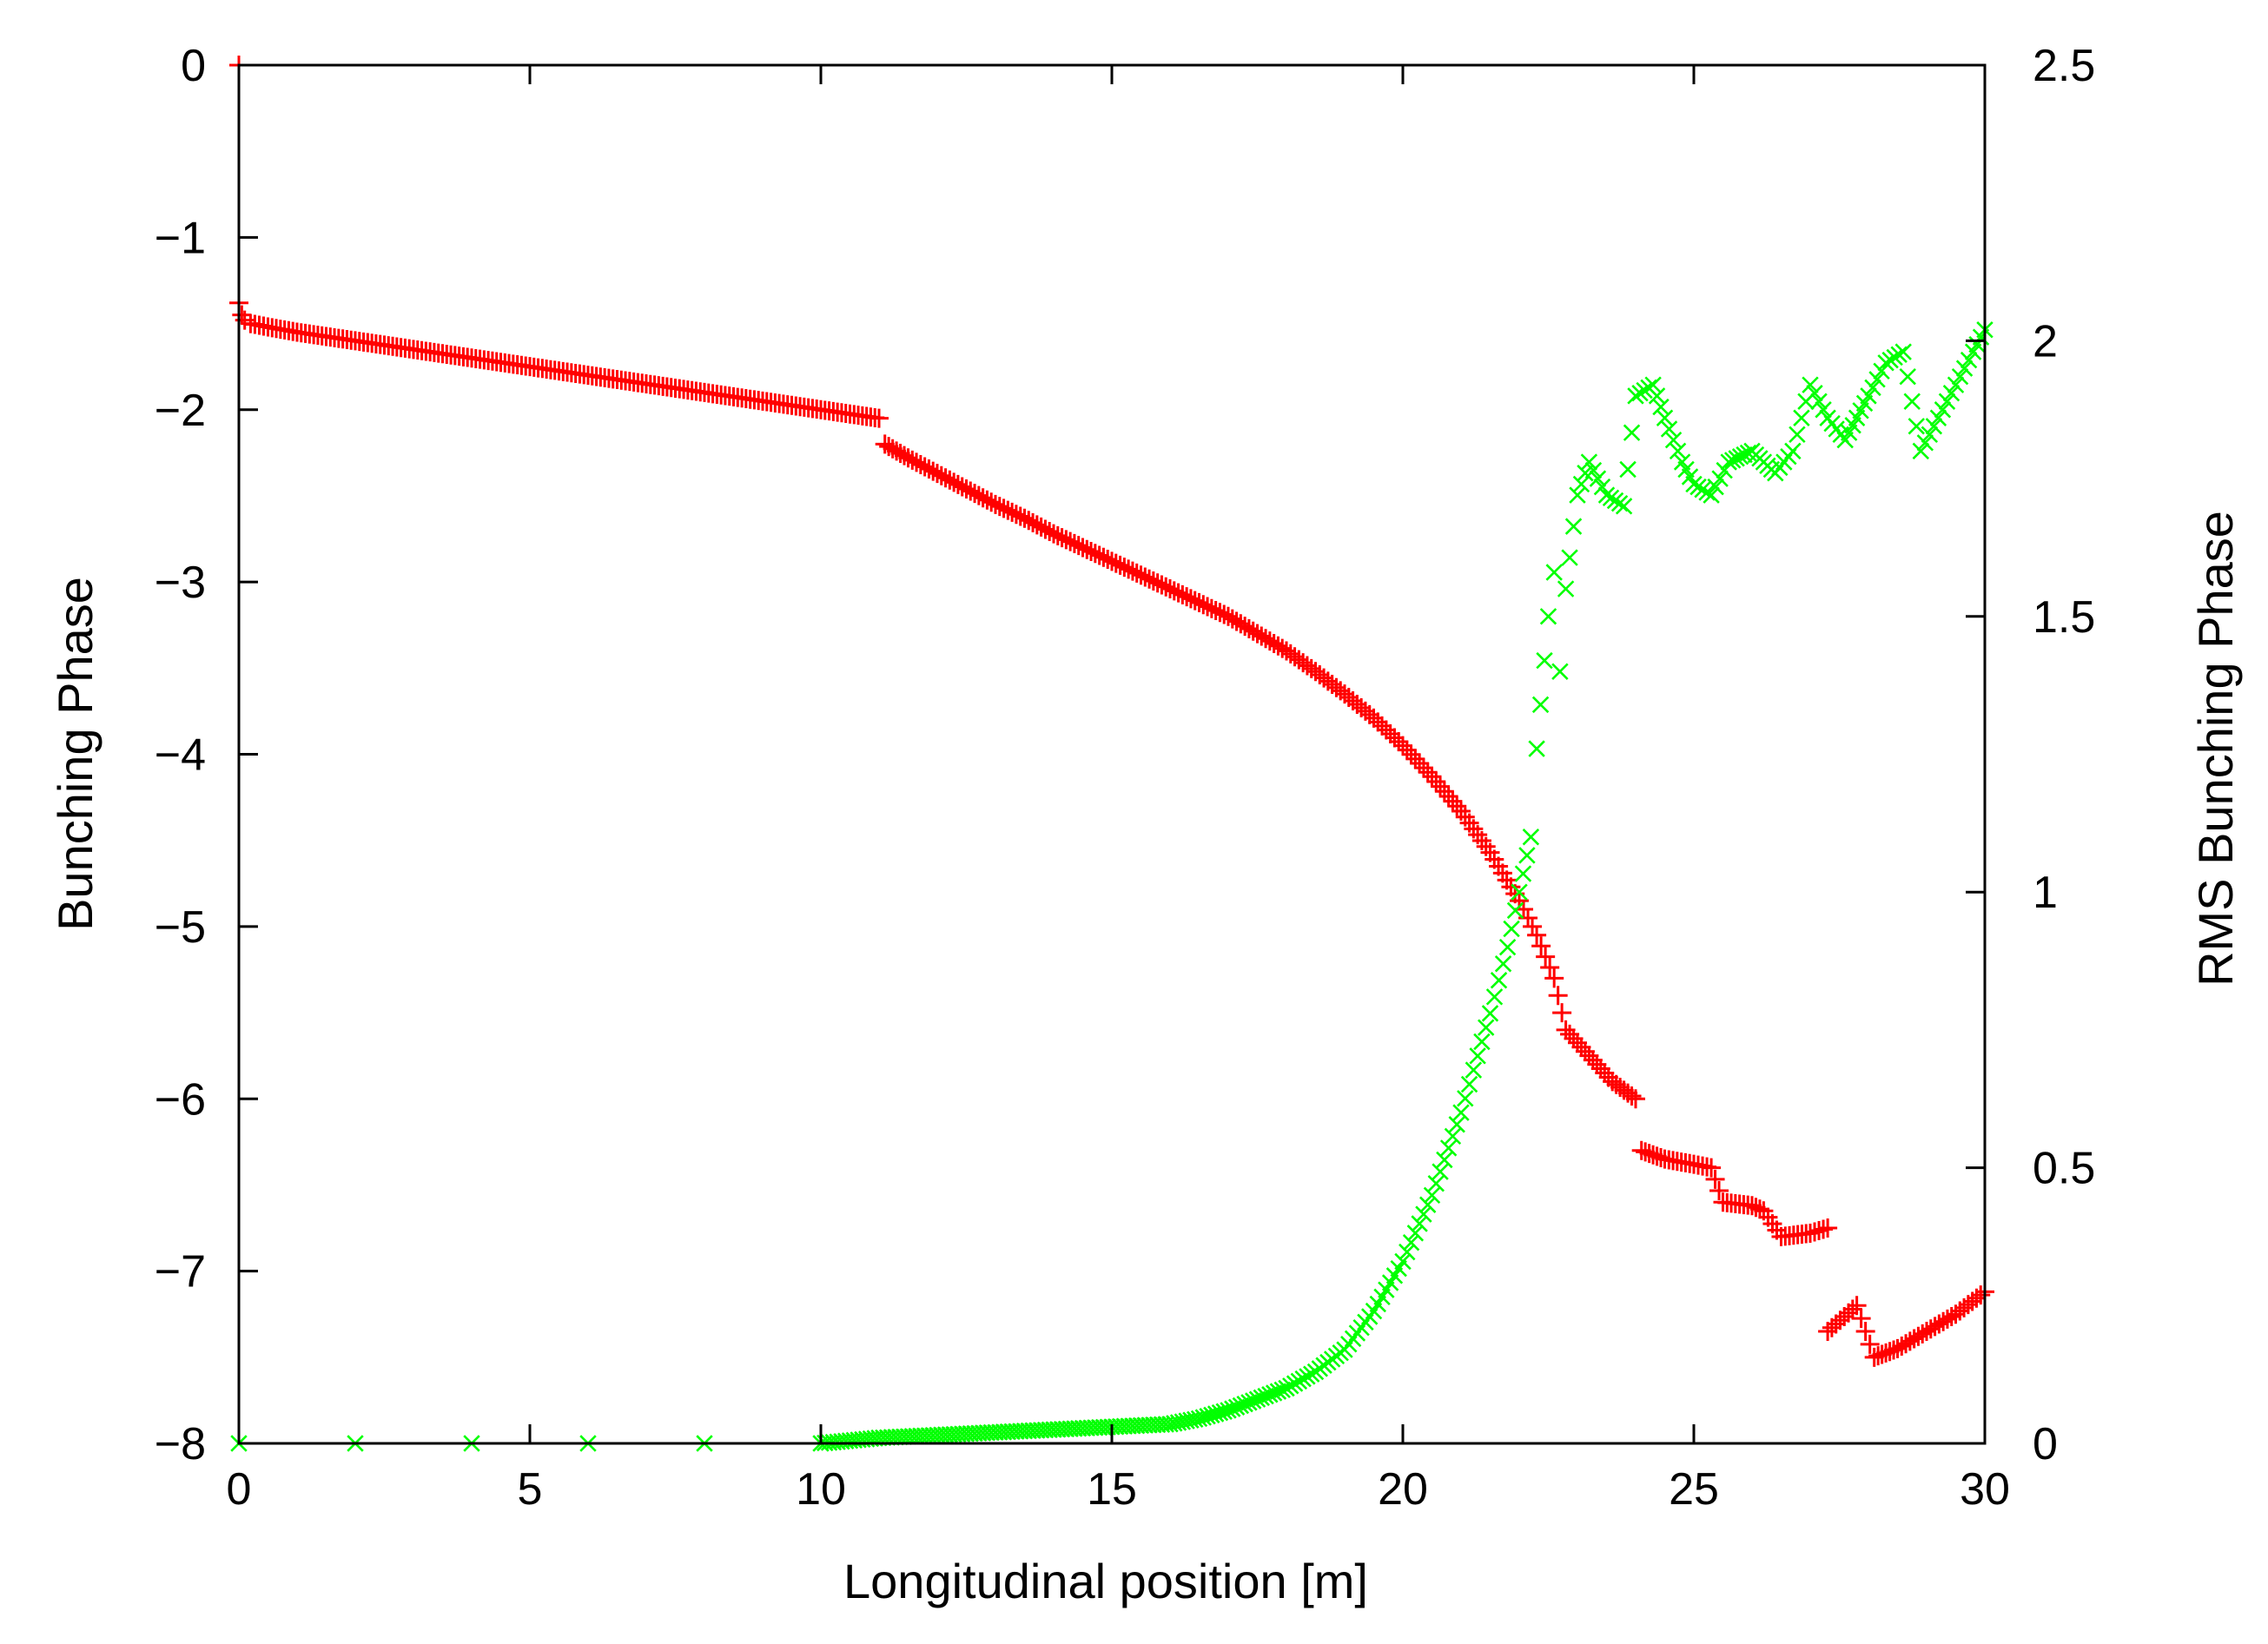 The width and height of the screenshot is (2268, 1644). What do you see at coordinates (1403, 1489) in the screenshot?
I see `x-tick-label: 20` at bounding box center [1403, 1489].